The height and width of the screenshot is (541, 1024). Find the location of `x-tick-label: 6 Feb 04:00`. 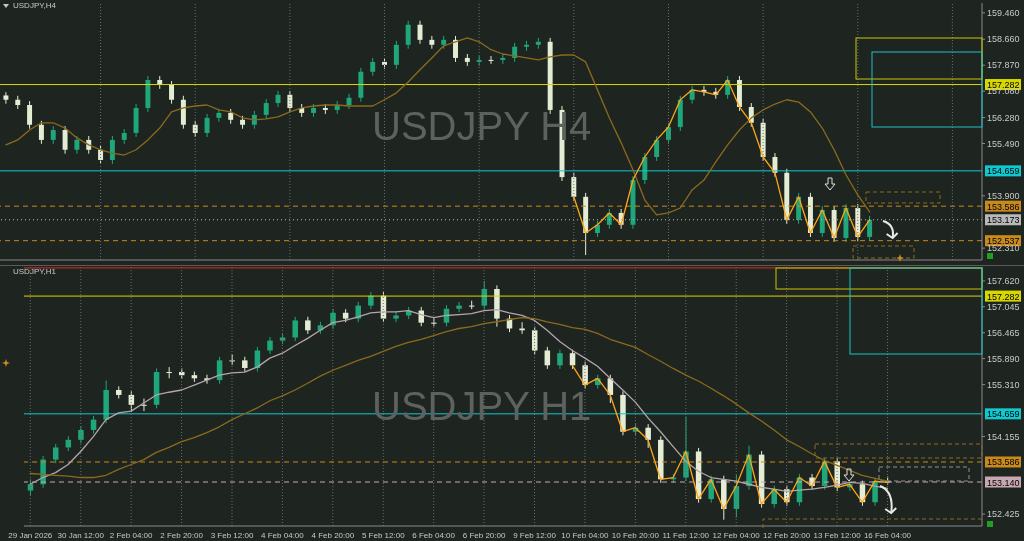

x-tick-label: 6 Feb 04:00 is located at coordinates (434, 535).